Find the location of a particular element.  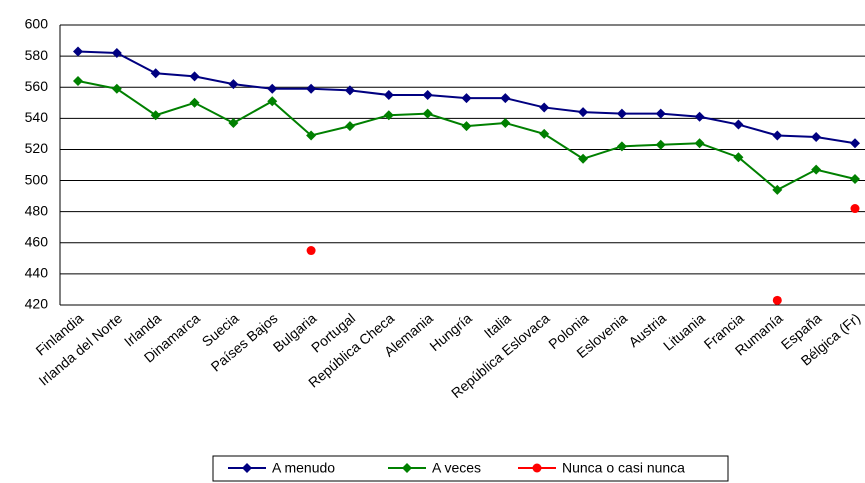

y-tick-label: 580 is located at coordinates (37, 55).